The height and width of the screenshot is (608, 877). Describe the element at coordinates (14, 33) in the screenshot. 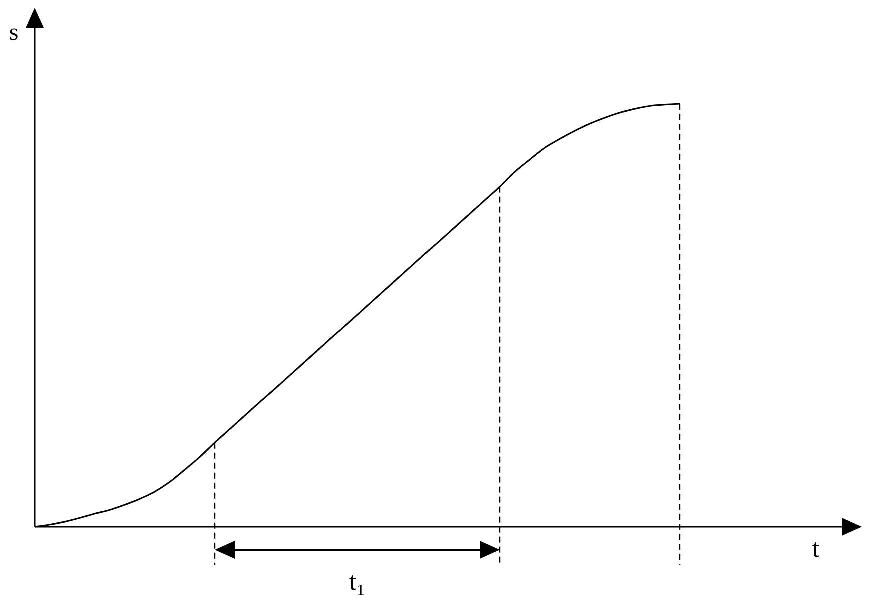

I see `y-axis-title: s` at that location.